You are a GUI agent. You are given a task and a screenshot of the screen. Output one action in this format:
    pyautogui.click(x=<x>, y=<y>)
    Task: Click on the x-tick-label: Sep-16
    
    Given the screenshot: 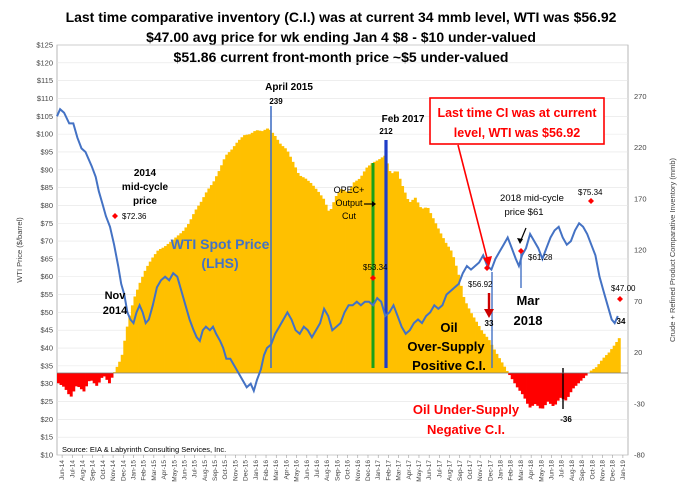 What is the action you would take?
    pyautogui.click(x=337, y=470)
    